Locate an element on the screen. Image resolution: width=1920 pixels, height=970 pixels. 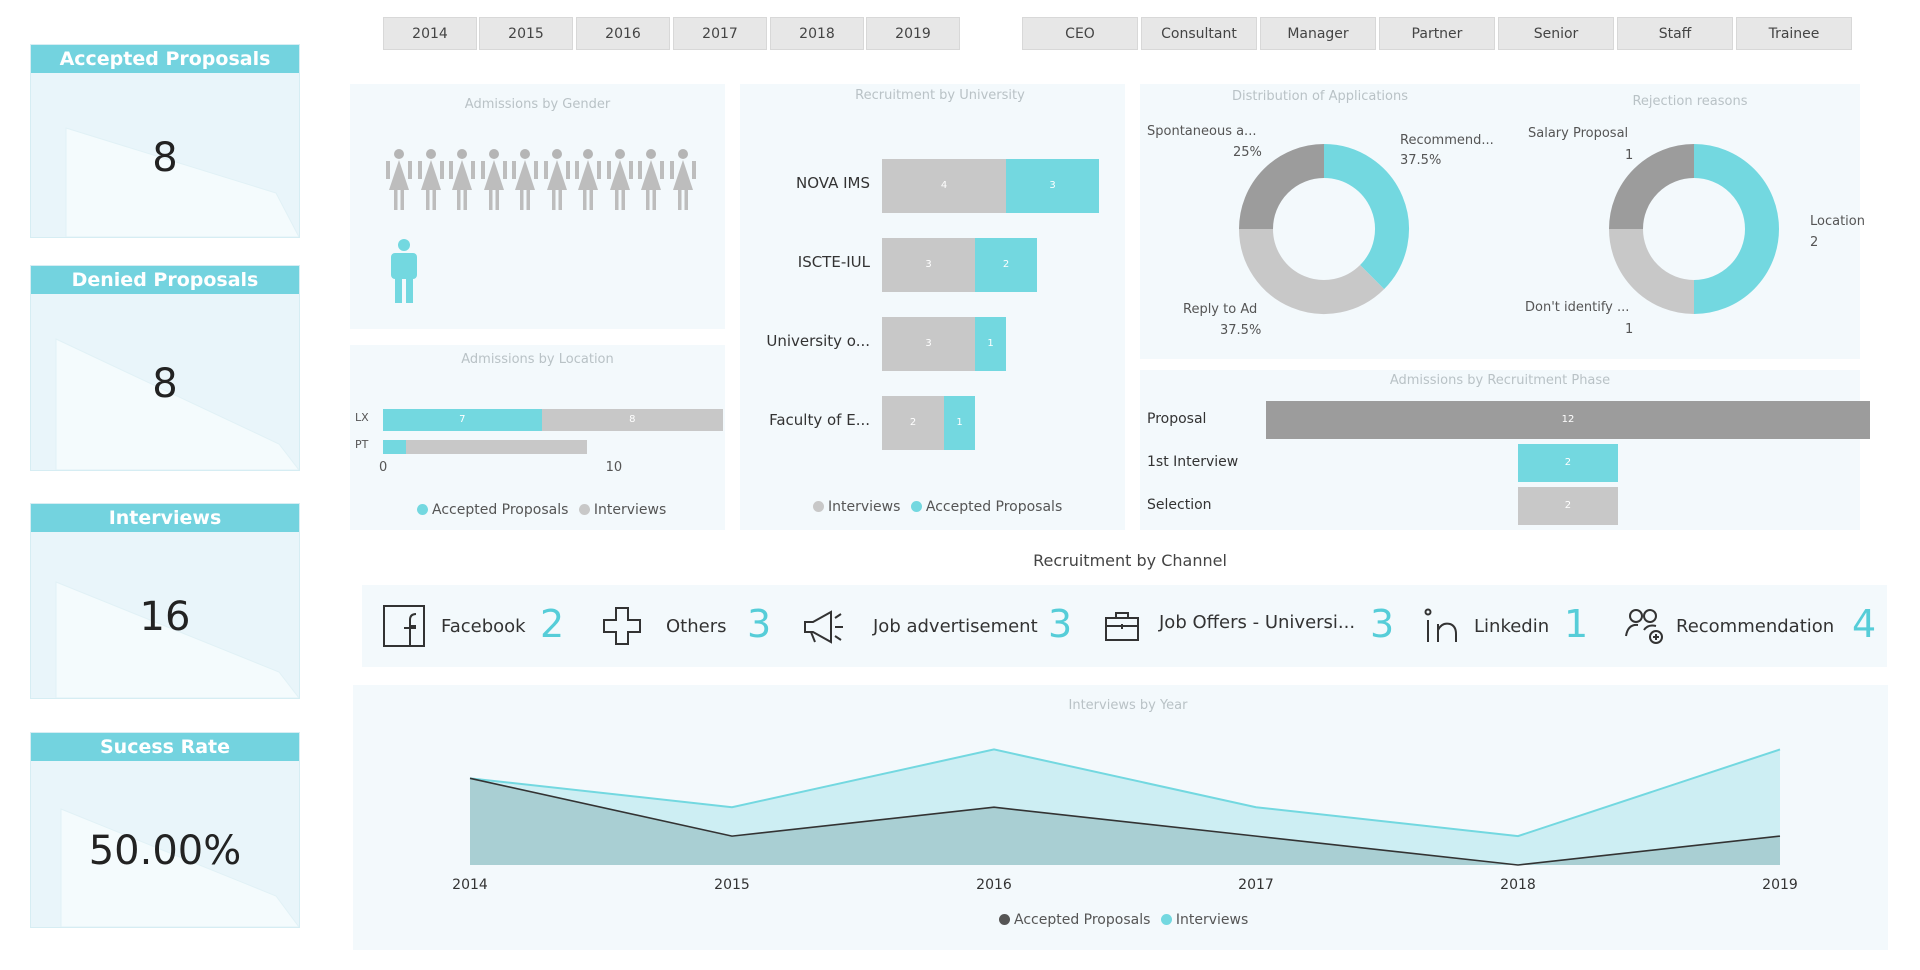
gender-title: Admissions by Gender is located at coordinates (537, 104).